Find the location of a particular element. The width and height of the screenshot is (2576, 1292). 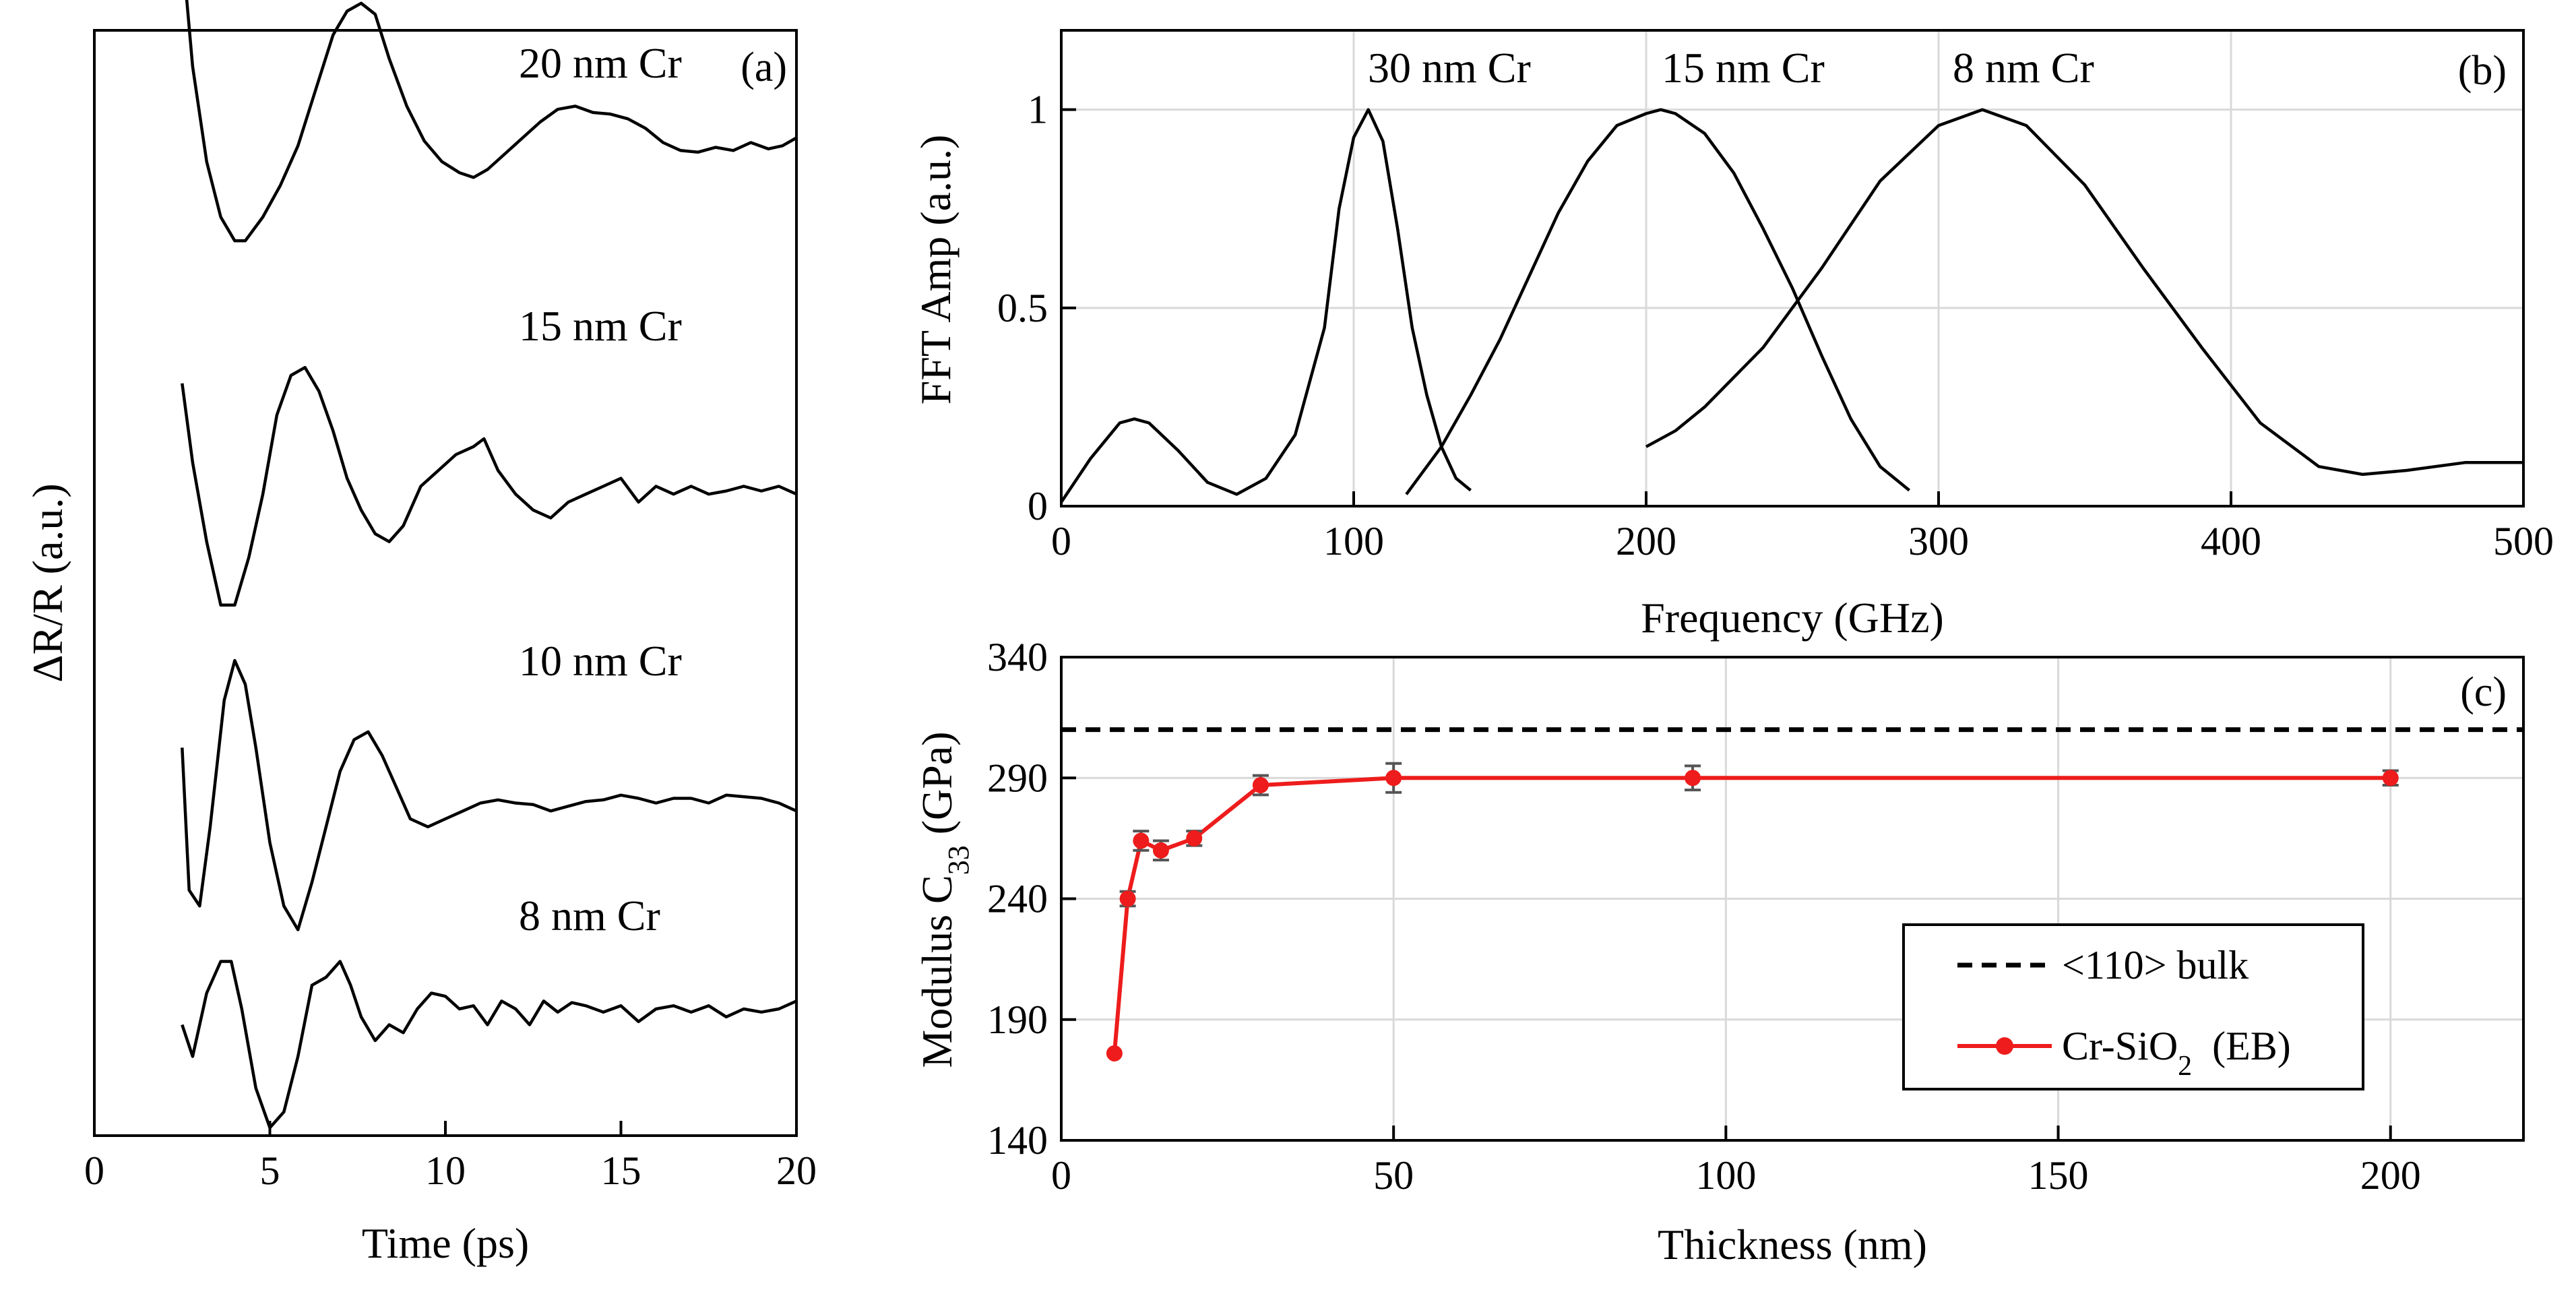

a-series-15-nm-cr is located at coordinates (489, 486).